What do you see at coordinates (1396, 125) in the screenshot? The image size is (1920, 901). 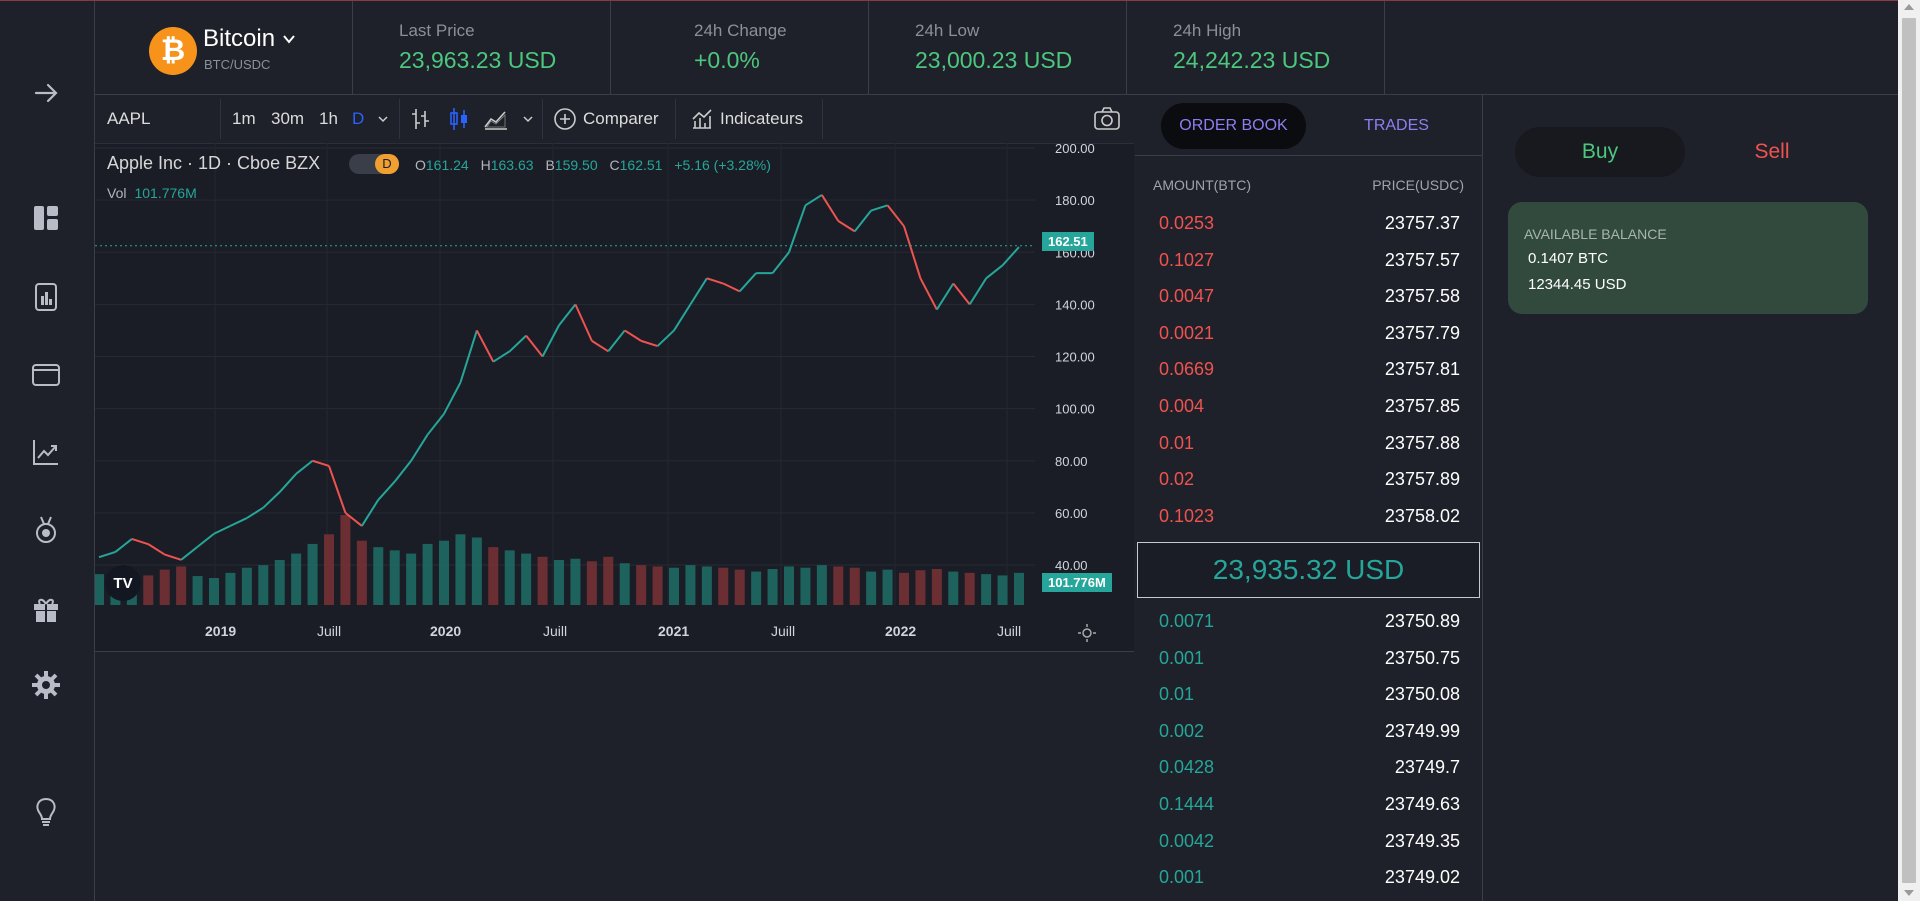 I see `tab-trades: TRADES` at bounding box center [1396, 125].